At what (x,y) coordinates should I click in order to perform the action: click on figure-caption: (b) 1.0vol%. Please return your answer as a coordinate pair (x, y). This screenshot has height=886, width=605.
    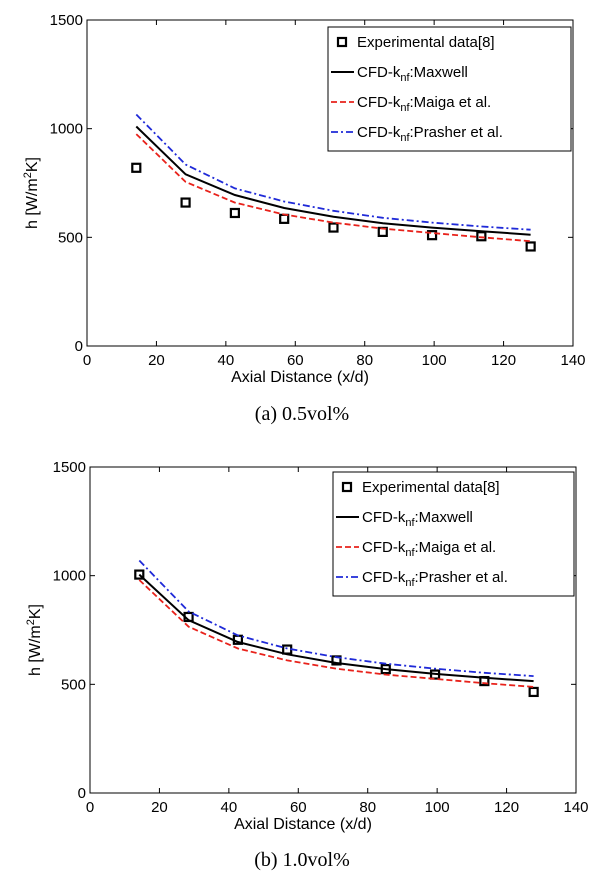
    Looking at the image, I should click on (302, 860).